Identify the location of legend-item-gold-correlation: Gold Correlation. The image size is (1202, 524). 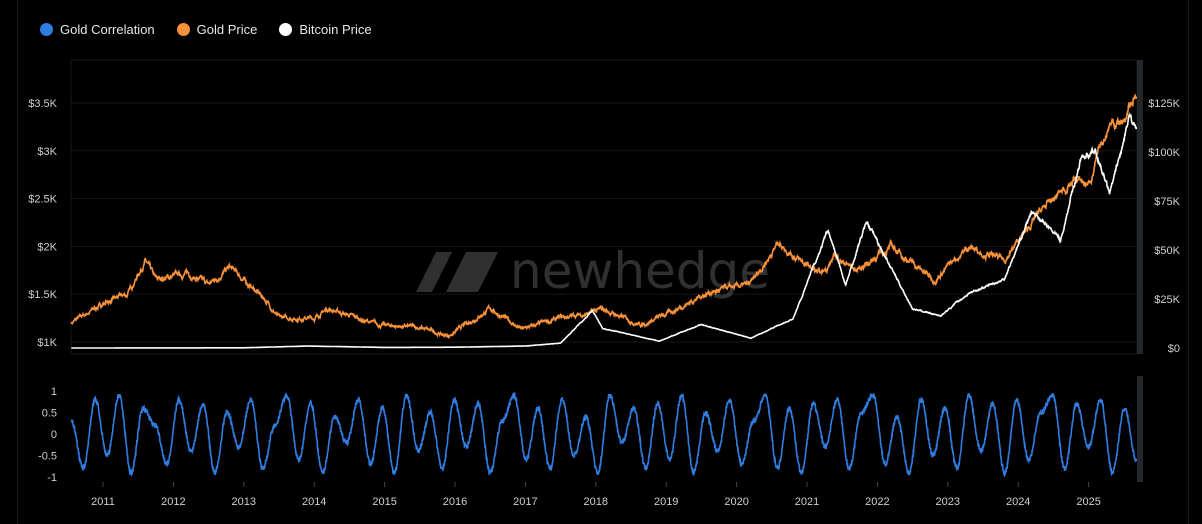
(97, 29).